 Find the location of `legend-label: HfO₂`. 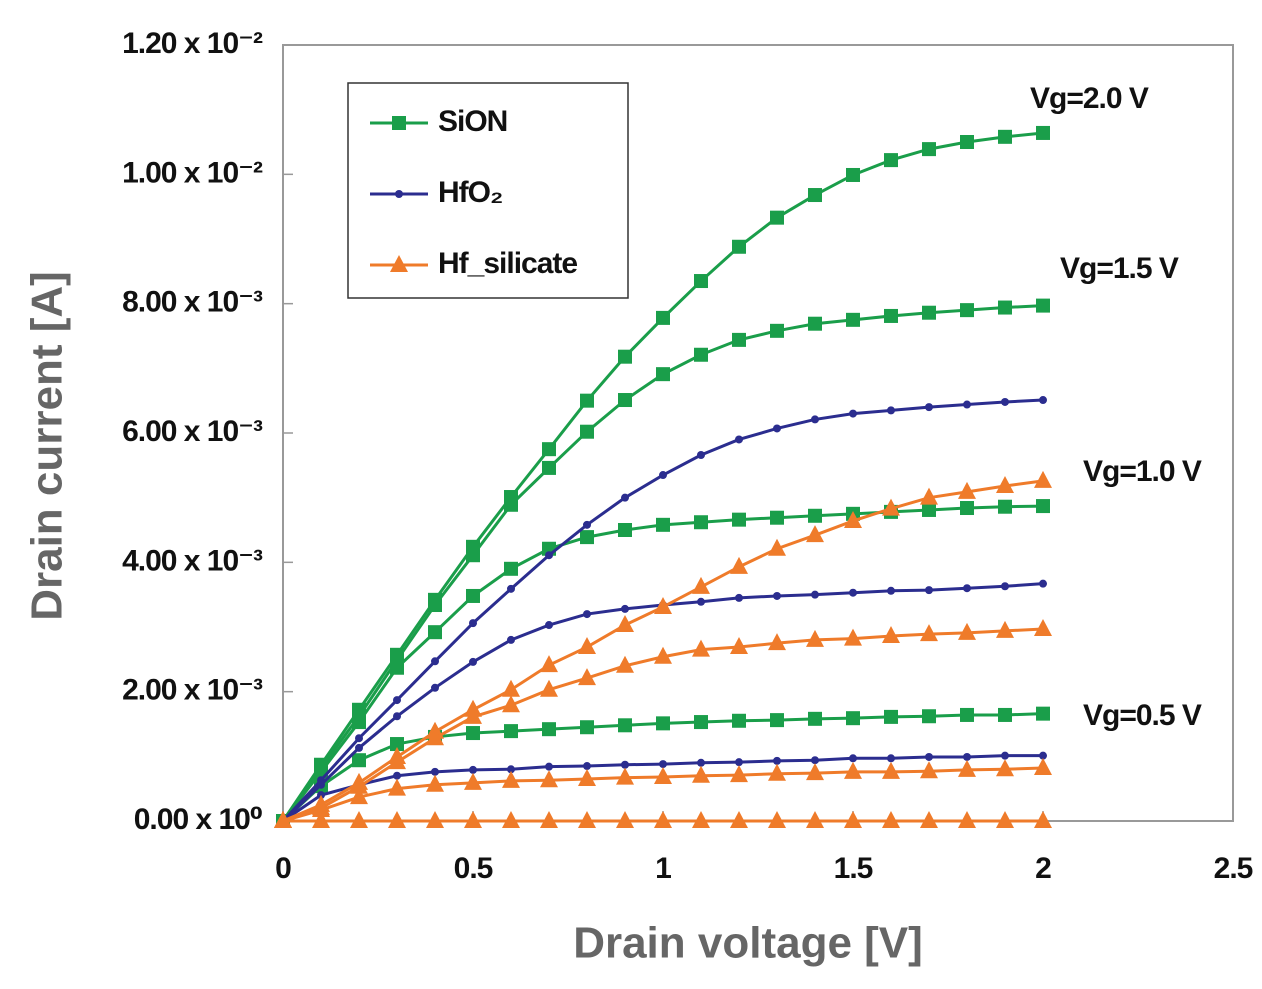

legend-label: HfO₂ is located at coordinates (470, 192).